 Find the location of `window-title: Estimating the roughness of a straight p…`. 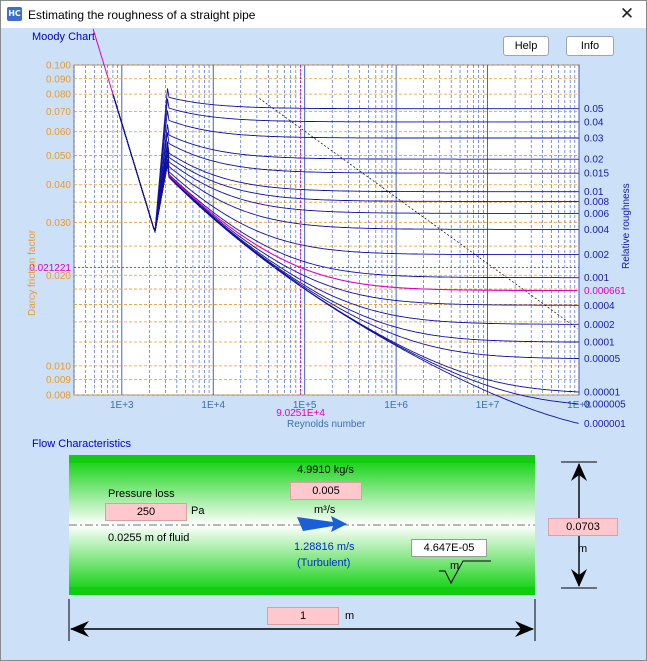

window-title: Estimating the roughness of a straight p… is located at coordinates (142, 15).